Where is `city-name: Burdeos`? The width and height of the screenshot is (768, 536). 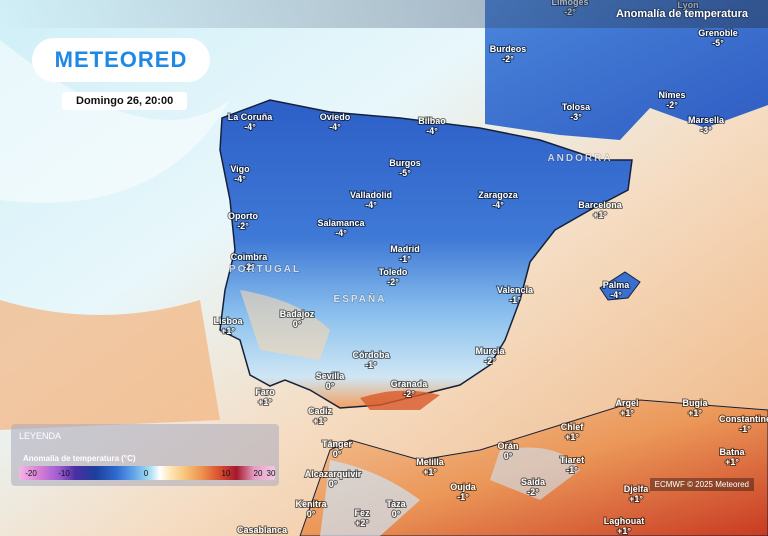
city-name: Burdeos is located at coordinates (508, 49).